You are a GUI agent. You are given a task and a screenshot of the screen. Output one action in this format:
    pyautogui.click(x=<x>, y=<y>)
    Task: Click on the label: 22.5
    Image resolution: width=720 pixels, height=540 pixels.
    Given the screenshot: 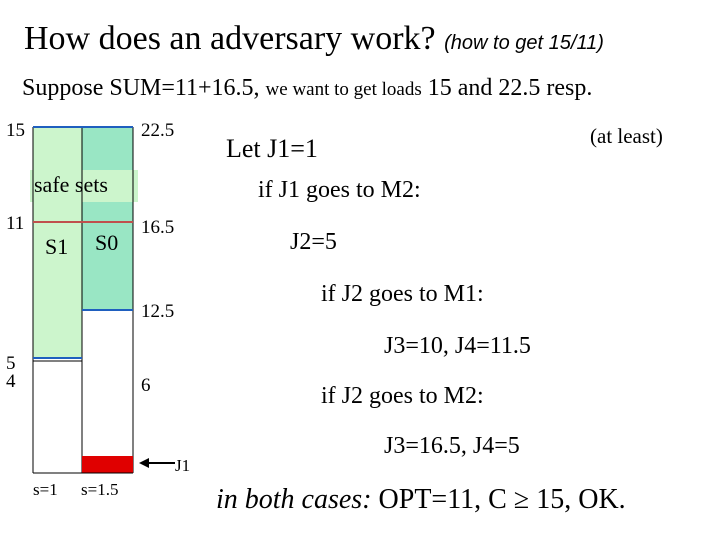 What is the action you would take?
    pyautogui.click(x=158, y=130)
    